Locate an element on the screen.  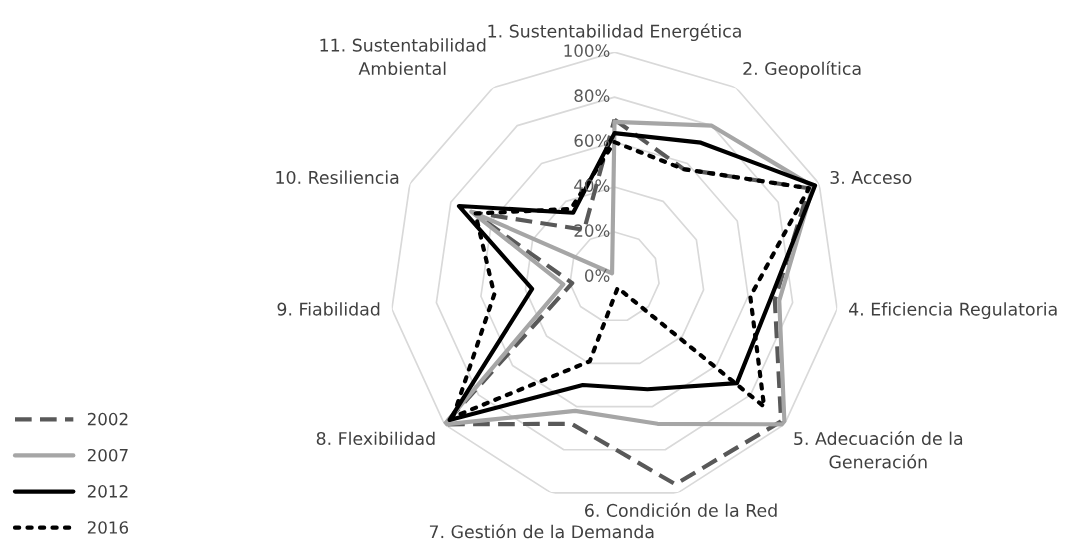
y-tick-label: 80% is located at coordinates (592, 95).